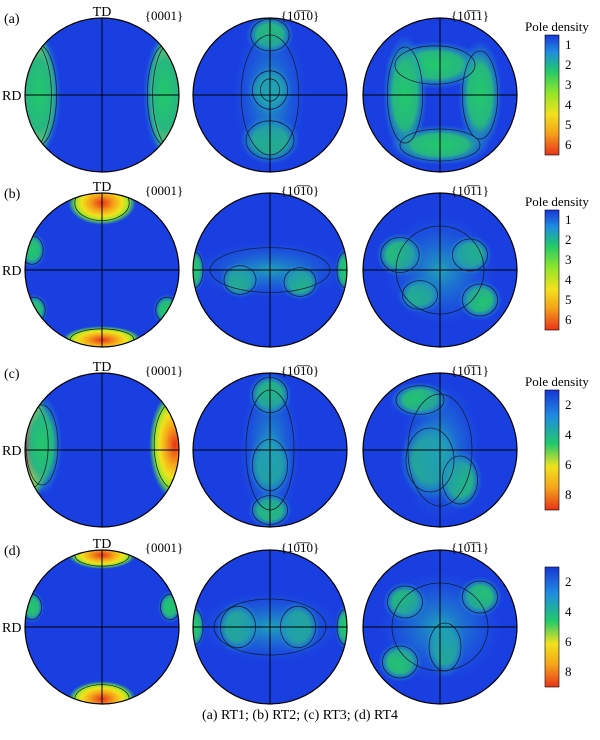  I want to click on legend: 2 4 6 8, so click(558, 627).